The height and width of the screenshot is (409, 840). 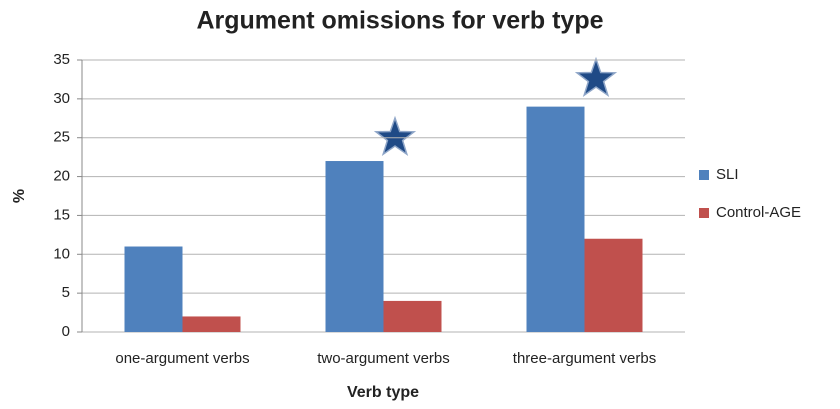 What do you see at coordinates (727, 174) in the screenshot?
I see `legend-label: SLI` at bounding box center [727, 174].